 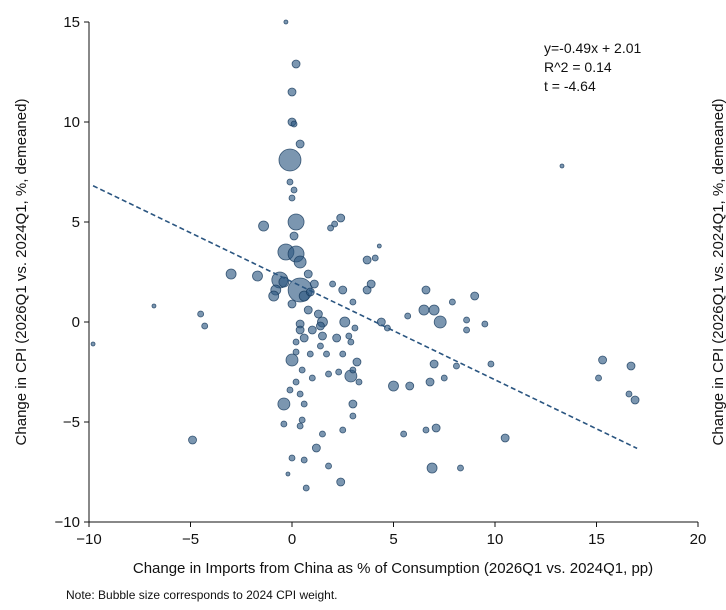 I want to click on y-tick-label: −5, so click(x=71, y=422).